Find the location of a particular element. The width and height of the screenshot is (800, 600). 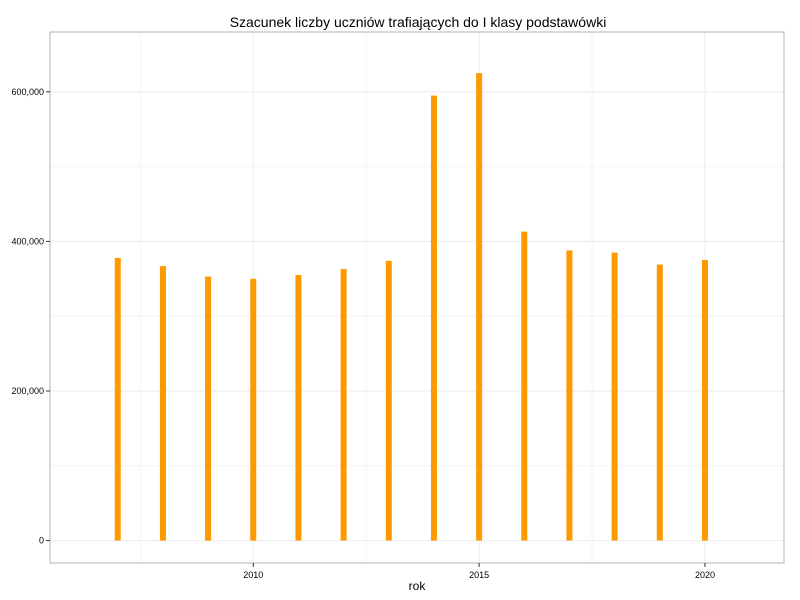

bar-2015 is located at coordinates (479, 307).